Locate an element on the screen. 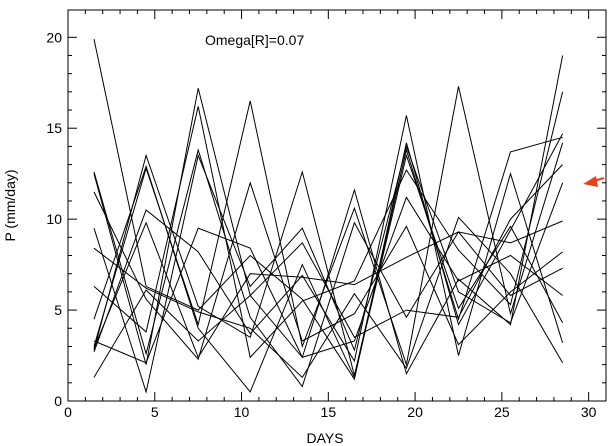  x-tick-label: 20 is located at coordinates (415, 412).